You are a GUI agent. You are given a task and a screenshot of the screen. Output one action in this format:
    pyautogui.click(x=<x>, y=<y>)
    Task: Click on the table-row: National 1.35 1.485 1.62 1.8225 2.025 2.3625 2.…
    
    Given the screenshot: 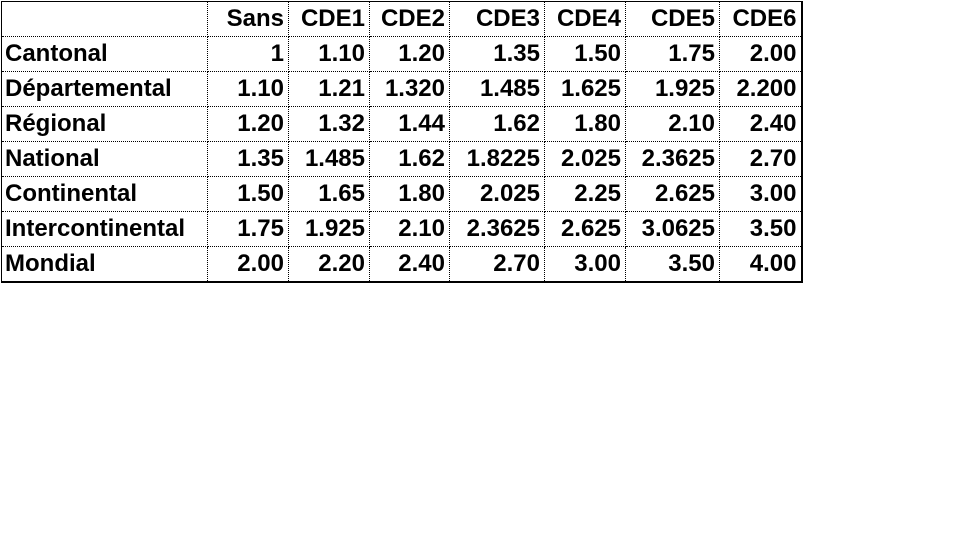 What is the action you would take?
    pyautogui.click(x=401, y=159)
    